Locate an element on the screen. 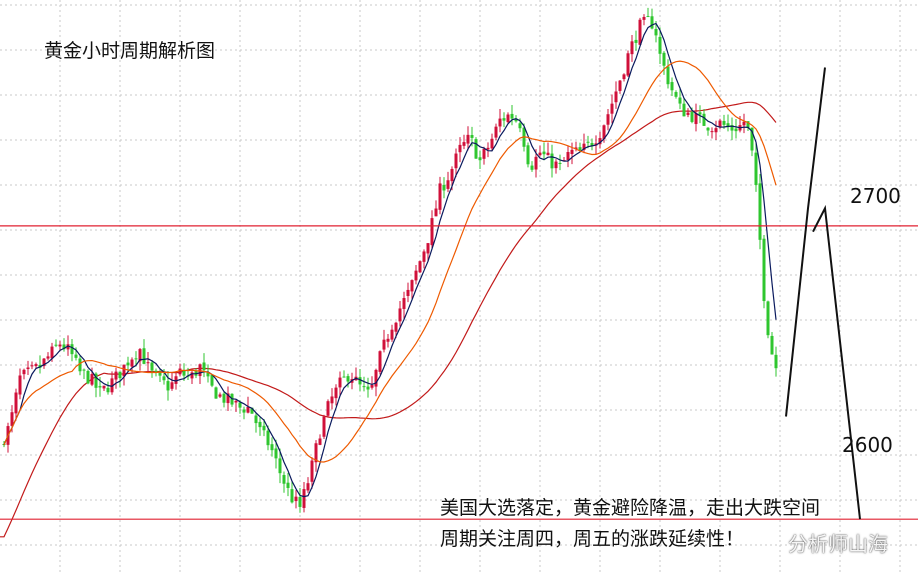 The height and width of the screenshot is (572, 918). projection-layer is located at coordinates (823, 293).